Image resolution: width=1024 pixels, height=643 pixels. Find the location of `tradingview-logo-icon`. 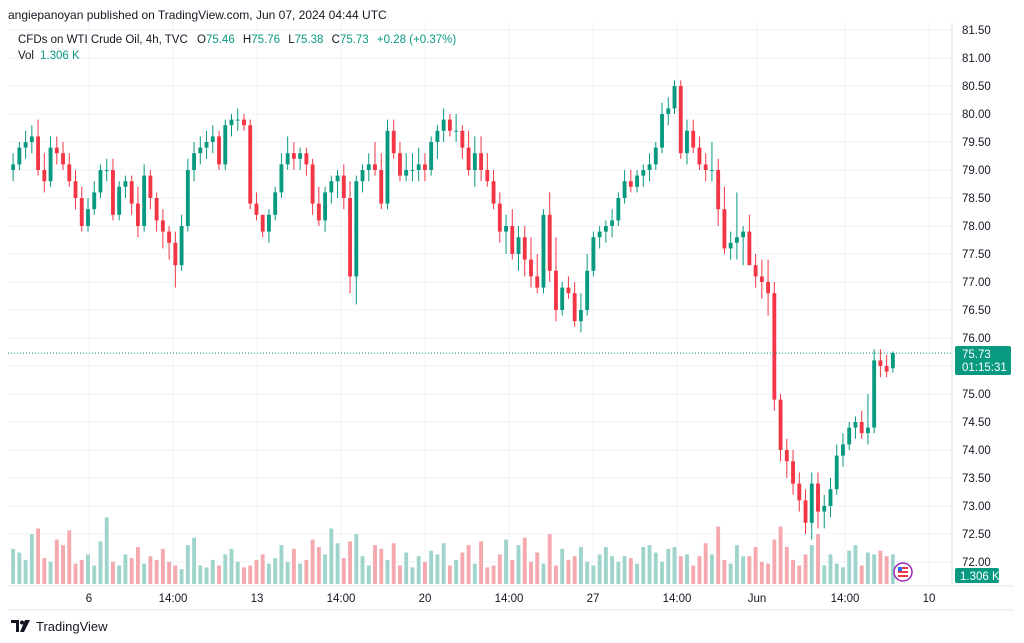

tradingview-logo-icon is located at coordinates (20, 626).